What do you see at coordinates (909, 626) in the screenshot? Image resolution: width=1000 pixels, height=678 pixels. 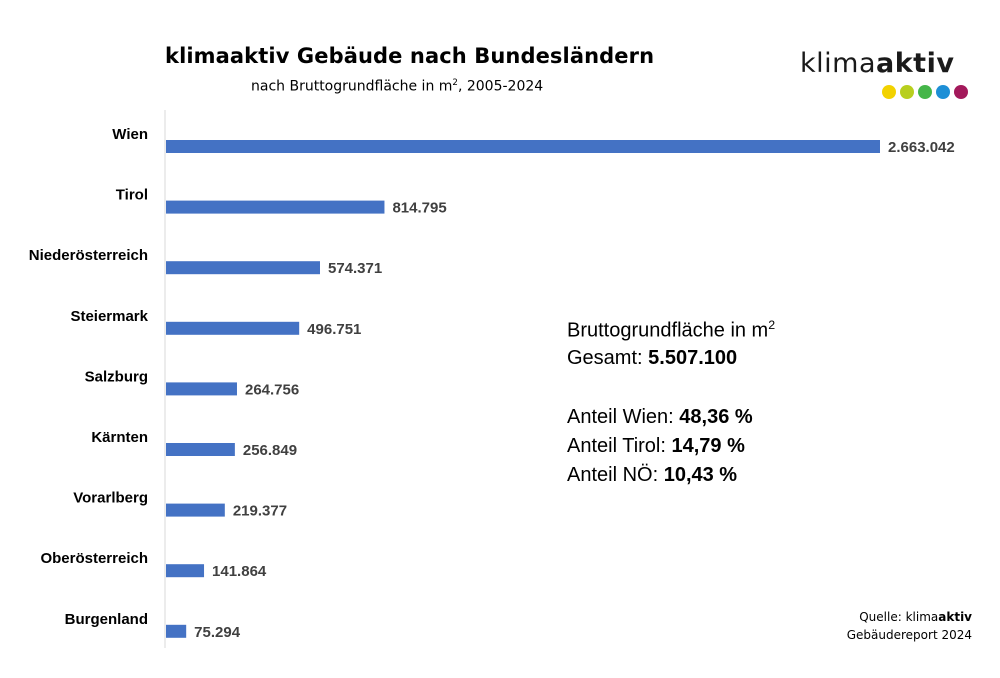 I see `source-note: Quelle: klimaaktiv Gebäudereport 2024` at bounding box center [909, 626].